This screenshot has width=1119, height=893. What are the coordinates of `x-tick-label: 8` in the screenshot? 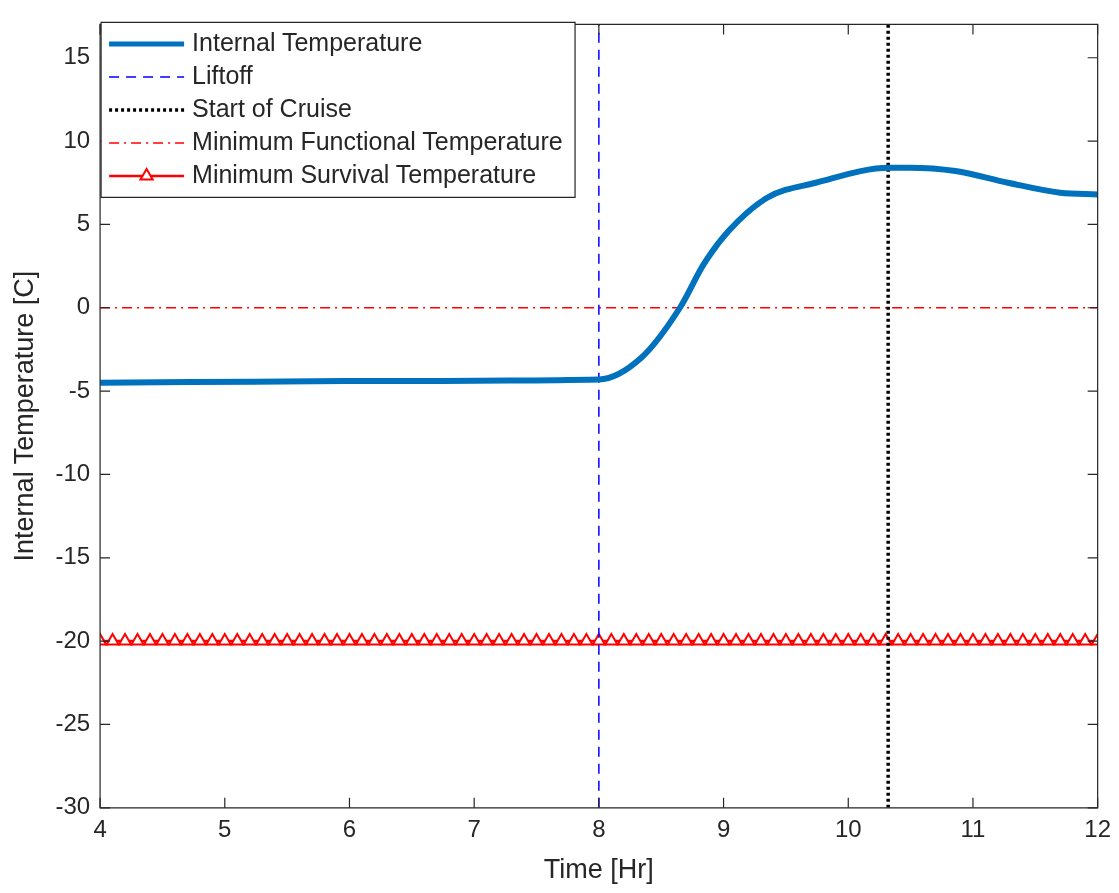 It's located at (599, 828).